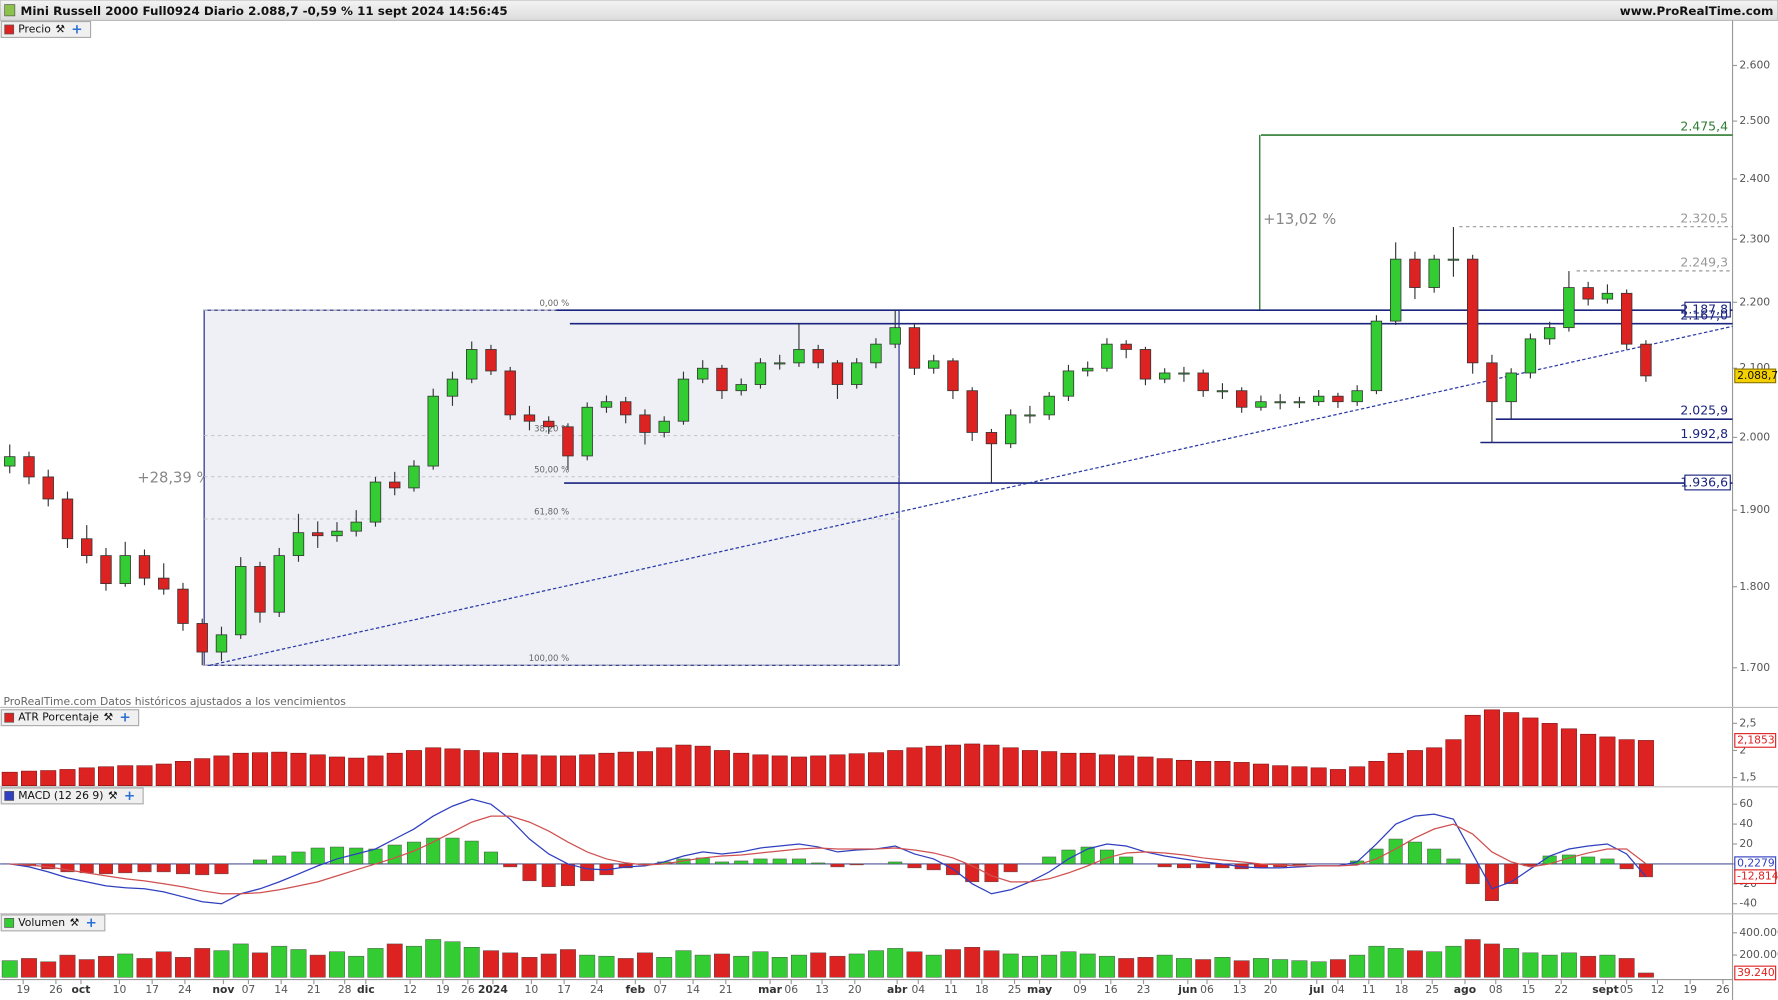 The width and height of the screenshot is (1778, 1000). What do you see at coordinates (1754, 586) in the screenshot?
I see `y-tick-label: 1.800` at bounding box center [1754, 586].